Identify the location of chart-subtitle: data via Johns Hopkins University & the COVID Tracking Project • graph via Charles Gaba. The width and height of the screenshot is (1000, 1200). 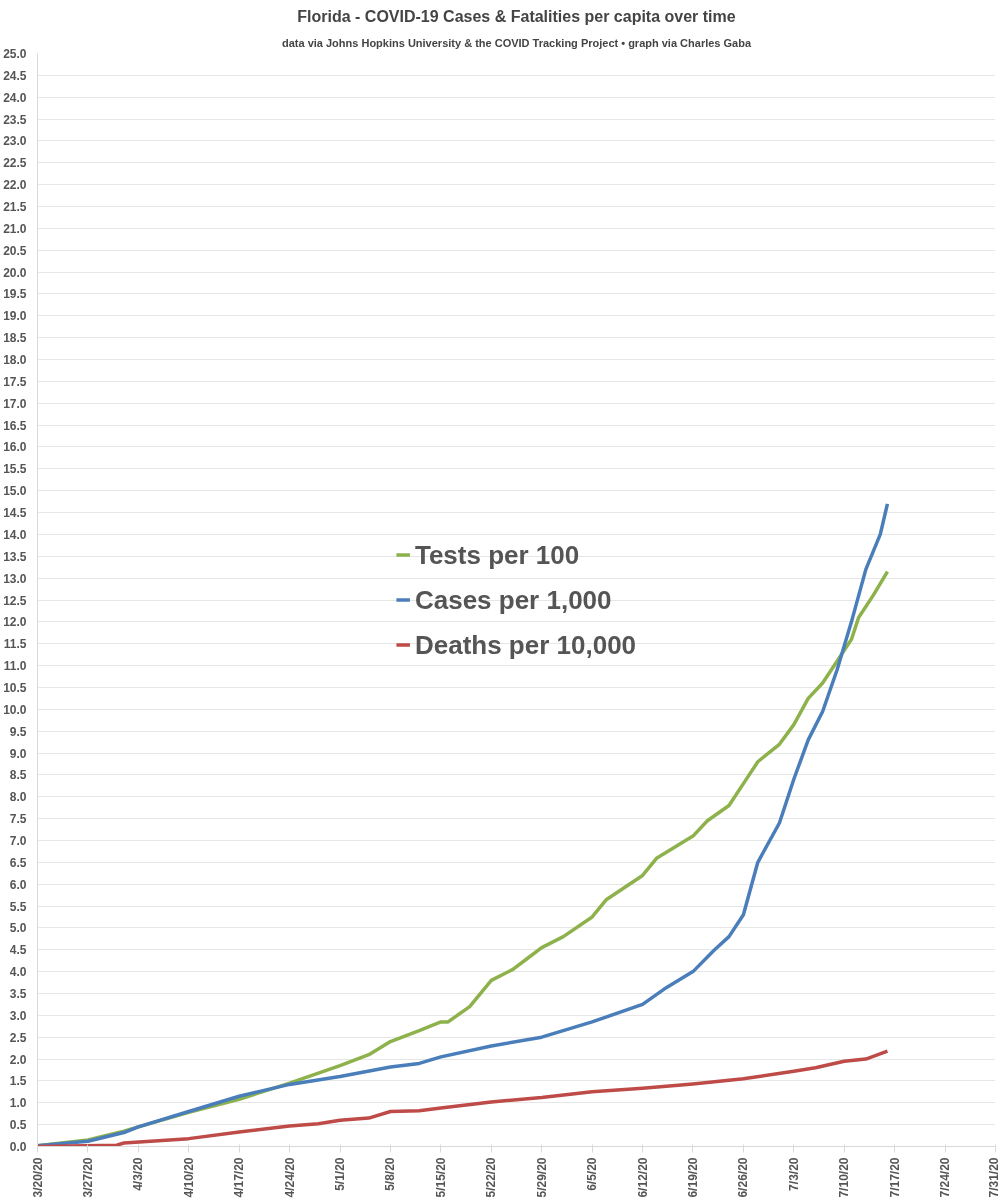
(516, 42).